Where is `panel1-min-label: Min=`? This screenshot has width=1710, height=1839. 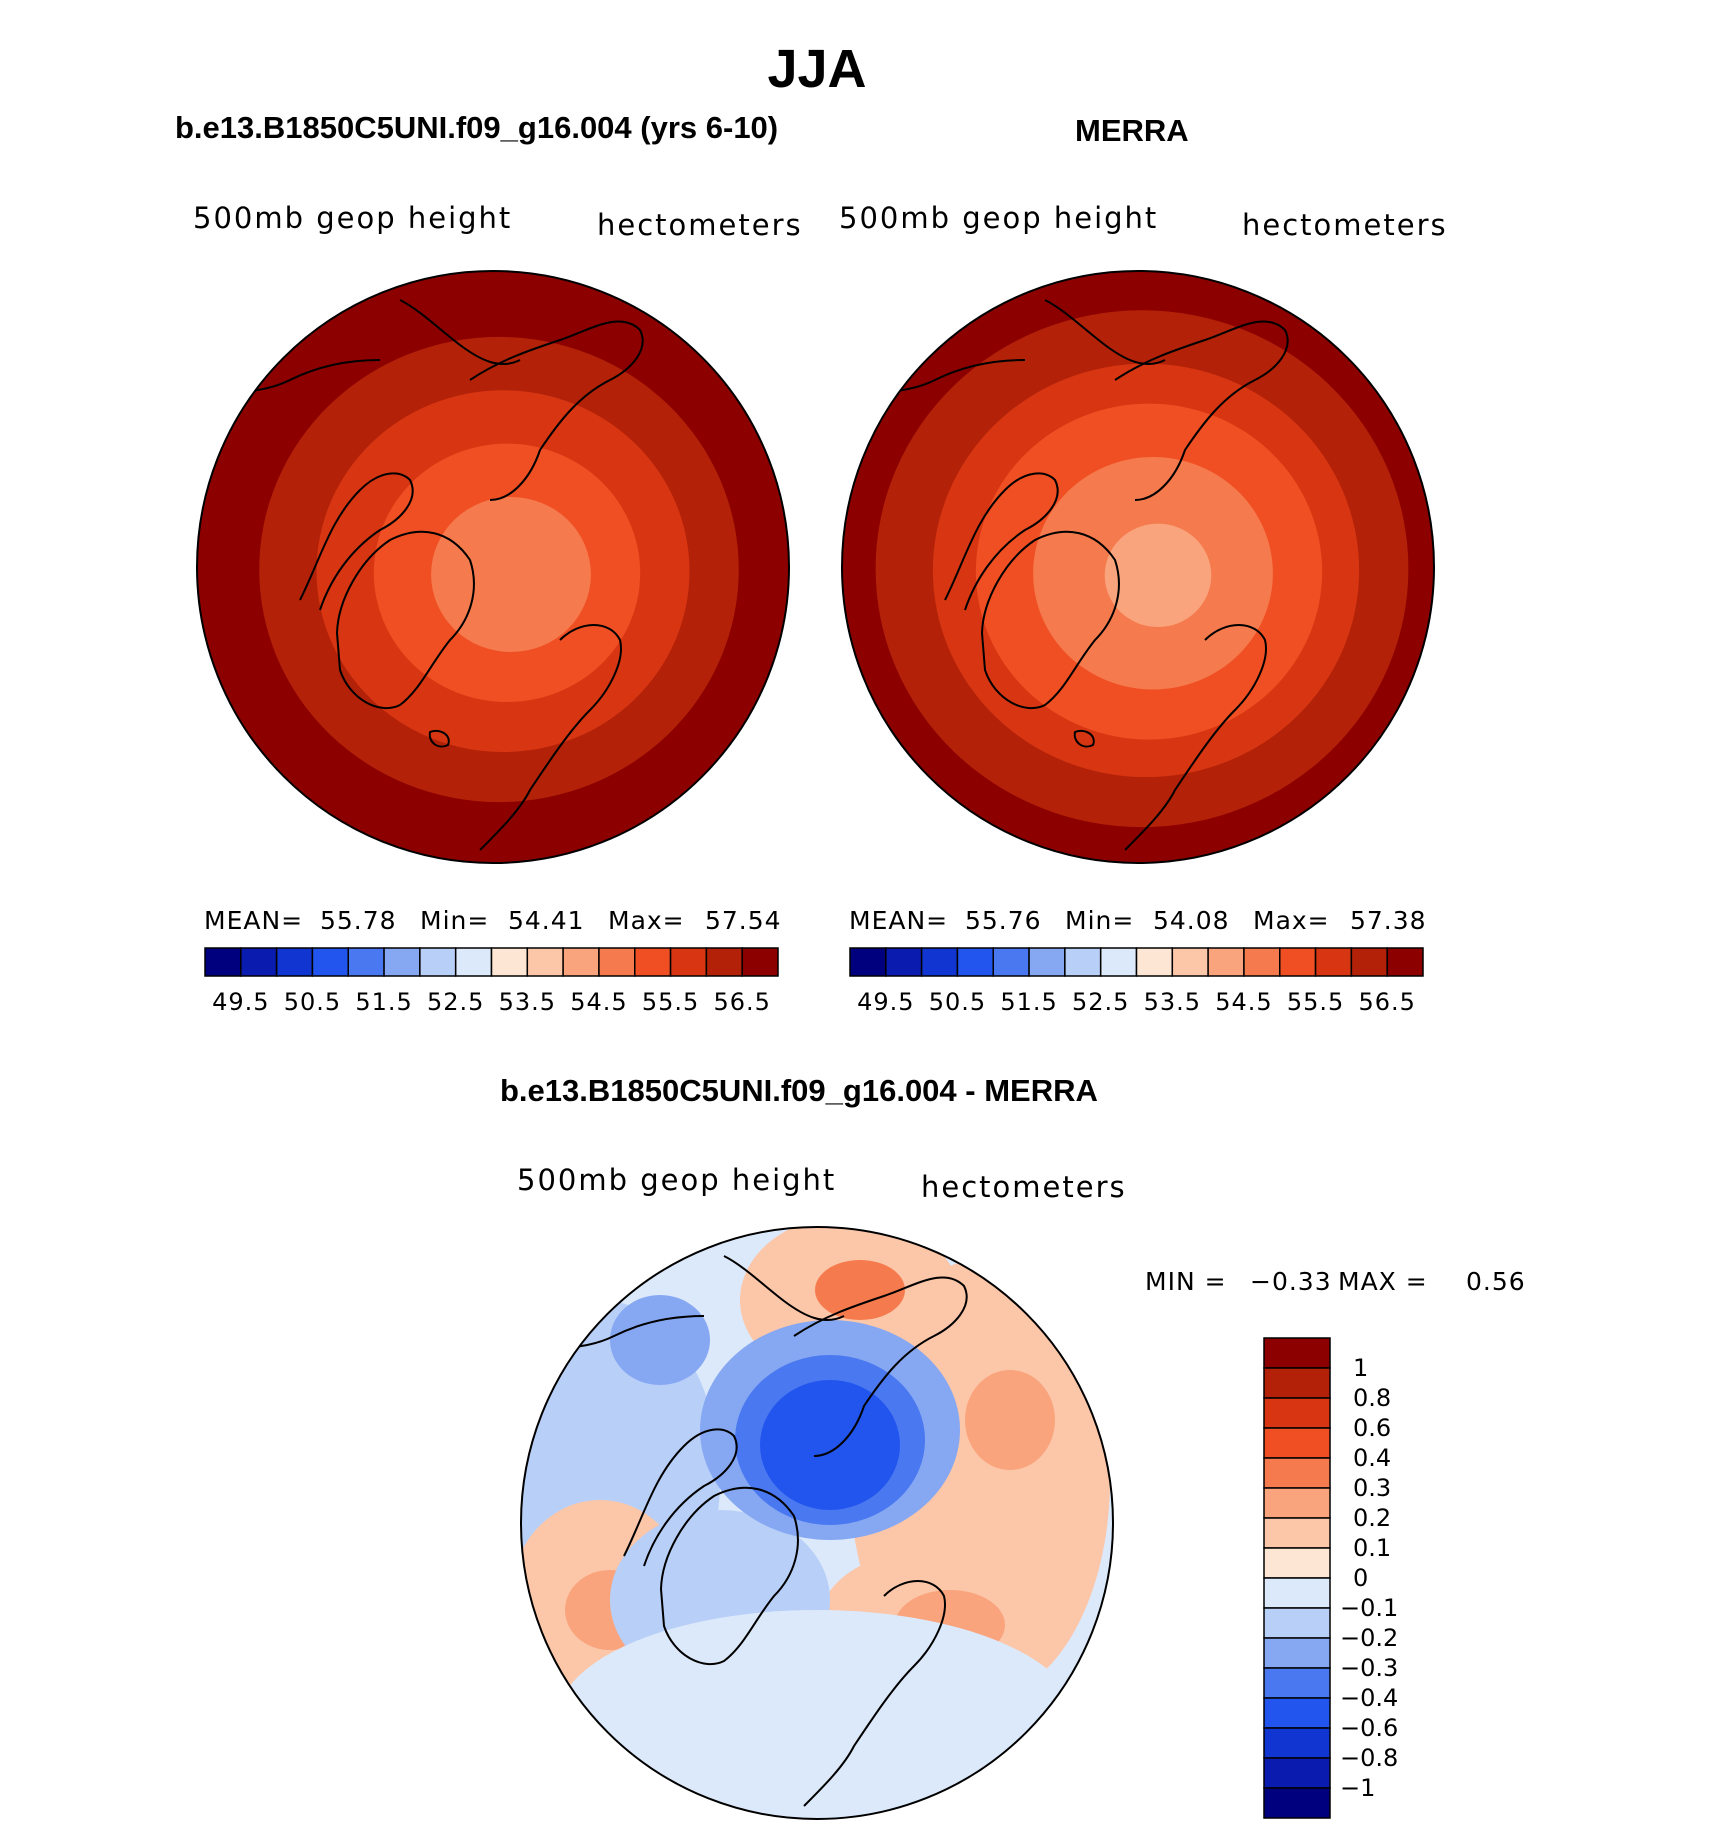
panel1-min-label: Min= is located at coordinates (455, 920).